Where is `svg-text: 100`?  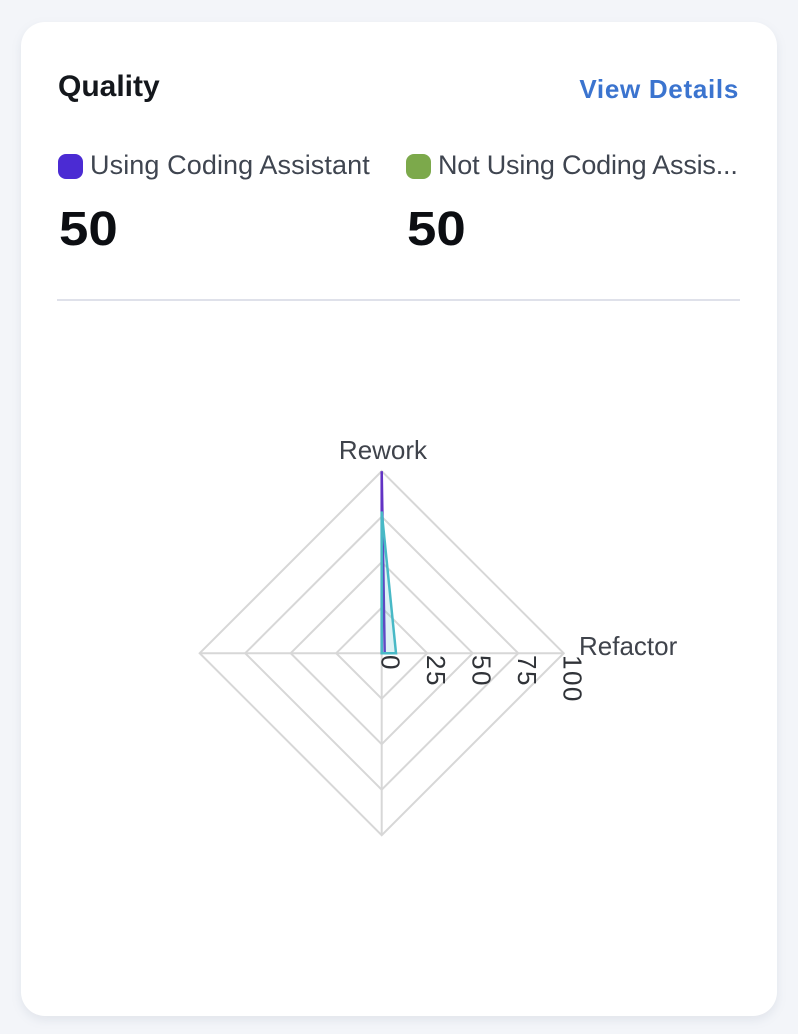
svg-text: 100 is located at coordinates (573, 679).